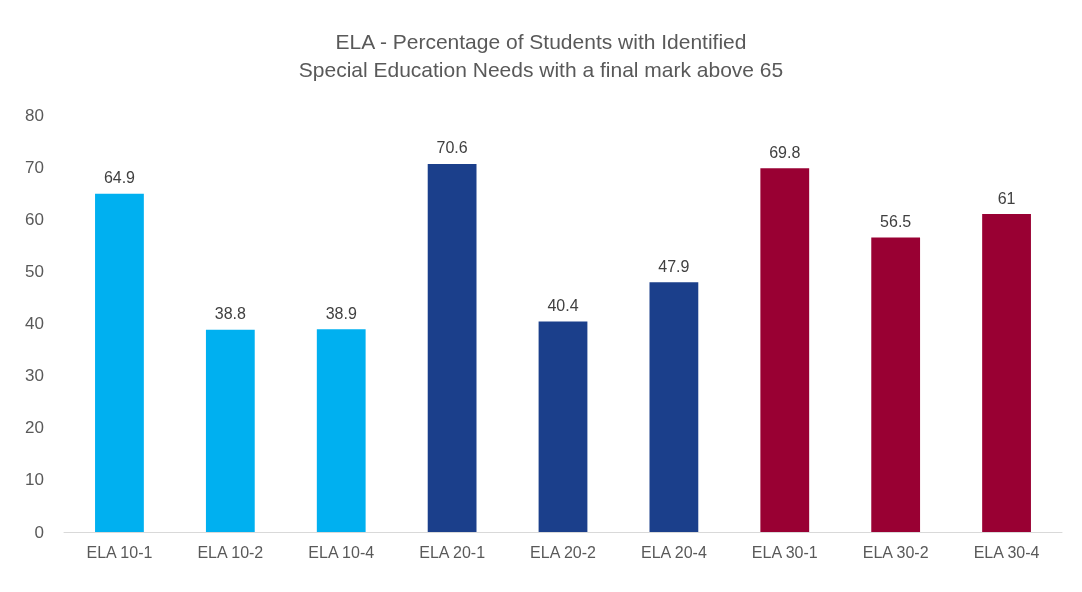 The width and height of the screenshot is (1082, 592). I want to click on y-tick-label: 40, so click(34, 323).